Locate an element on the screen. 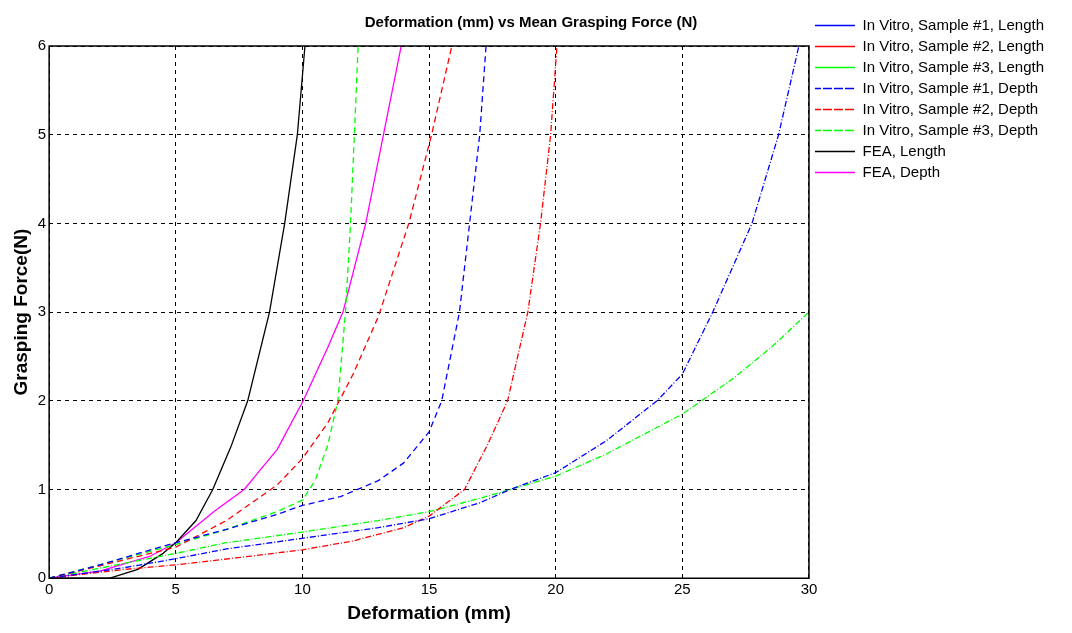  y-axis-title: Grasping Force(N) is located at coordinates (20, 312).